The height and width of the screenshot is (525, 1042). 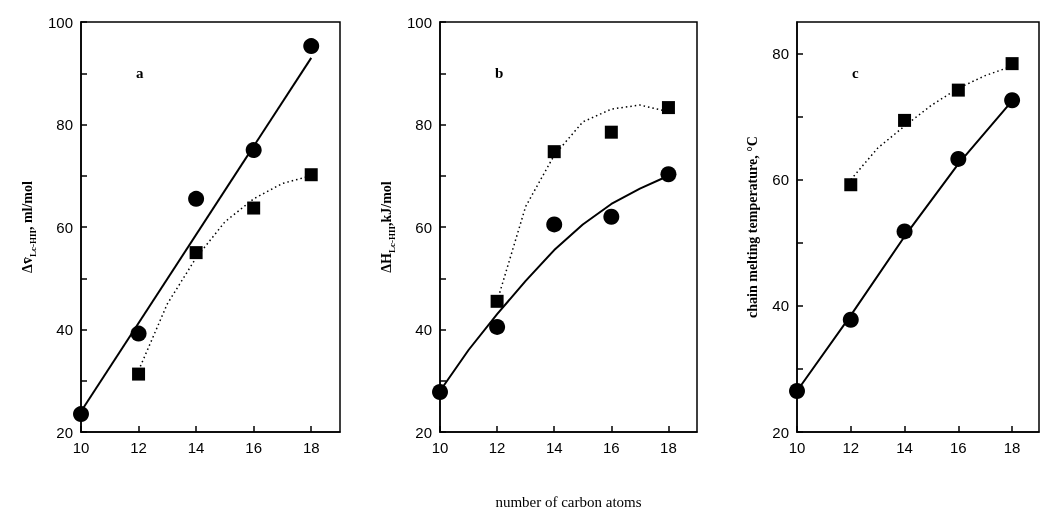 What do you see at coordinates (752, 227) in the screenshot?
I see `y-axis-title: chain melting temperature, °C` at bounding box center [752, 227].